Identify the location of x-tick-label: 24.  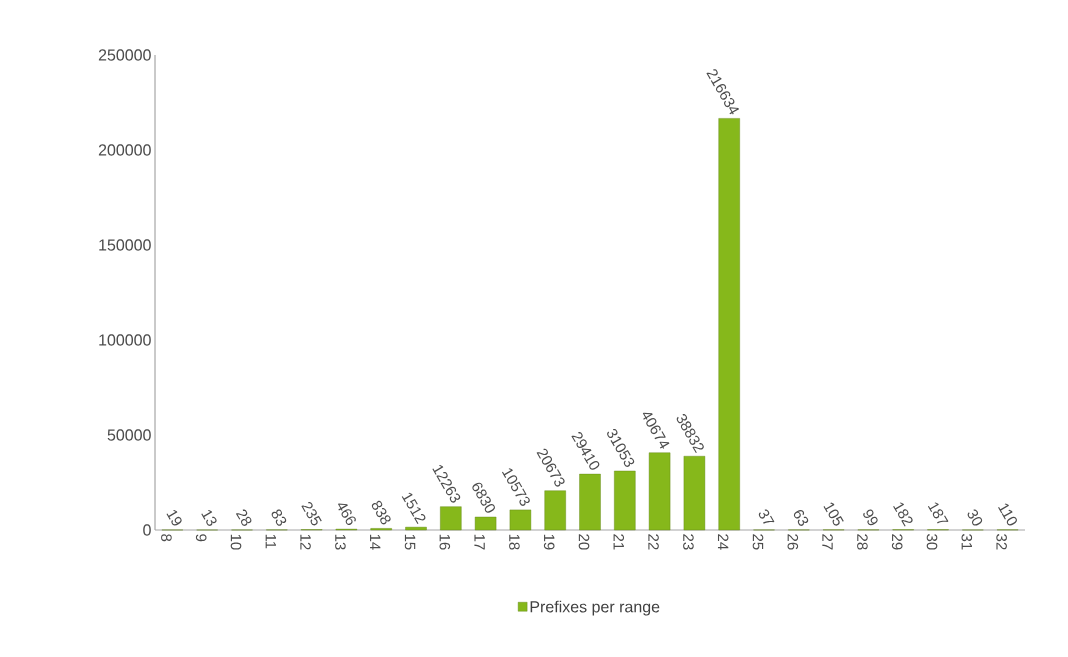
(723, 542).